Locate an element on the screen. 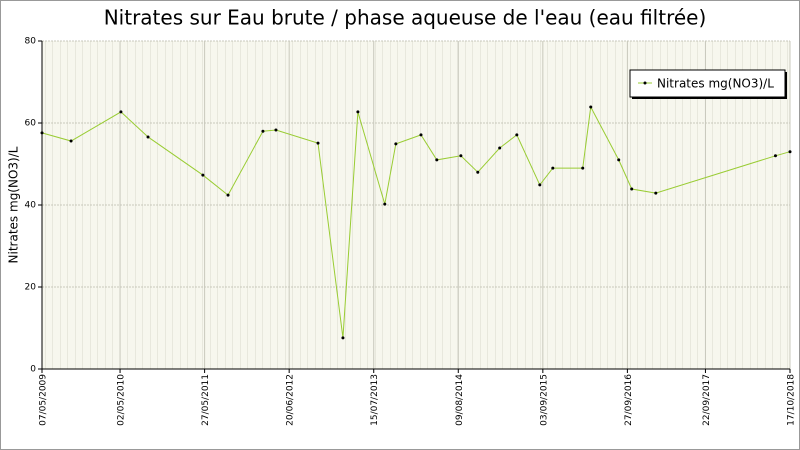  legend-marker is located at coordinates (645, 83).